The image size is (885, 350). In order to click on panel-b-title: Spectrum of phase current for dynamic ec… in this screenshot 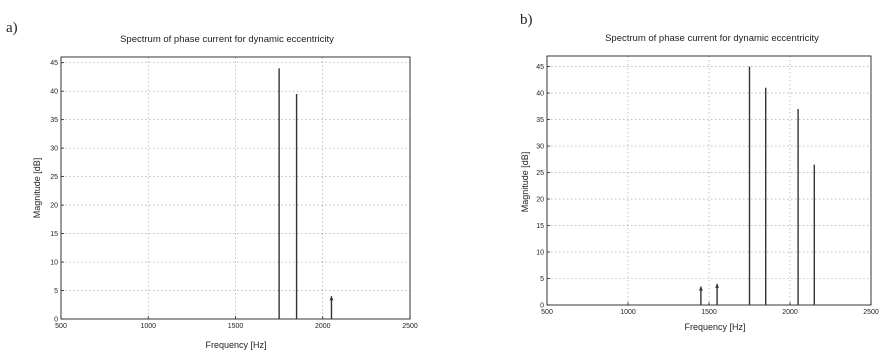, I will do `click(712, 38)`.